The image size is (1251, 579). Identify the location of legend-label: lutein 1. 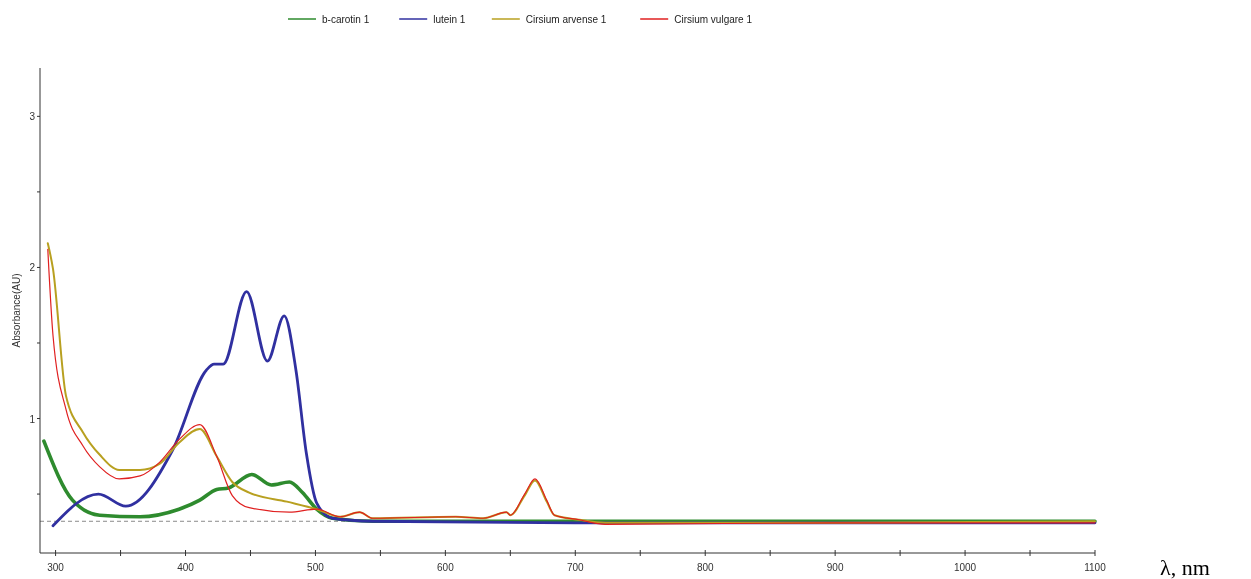
(449, 19).